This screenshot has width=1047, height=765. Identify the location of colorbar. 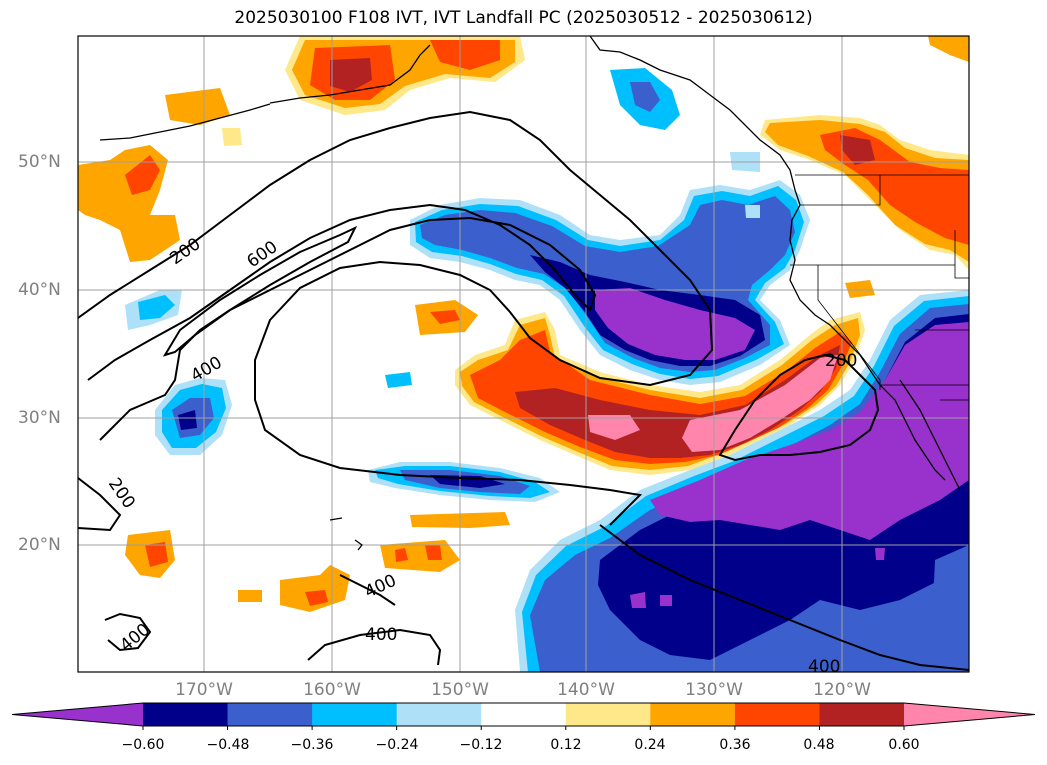
(523, 716).